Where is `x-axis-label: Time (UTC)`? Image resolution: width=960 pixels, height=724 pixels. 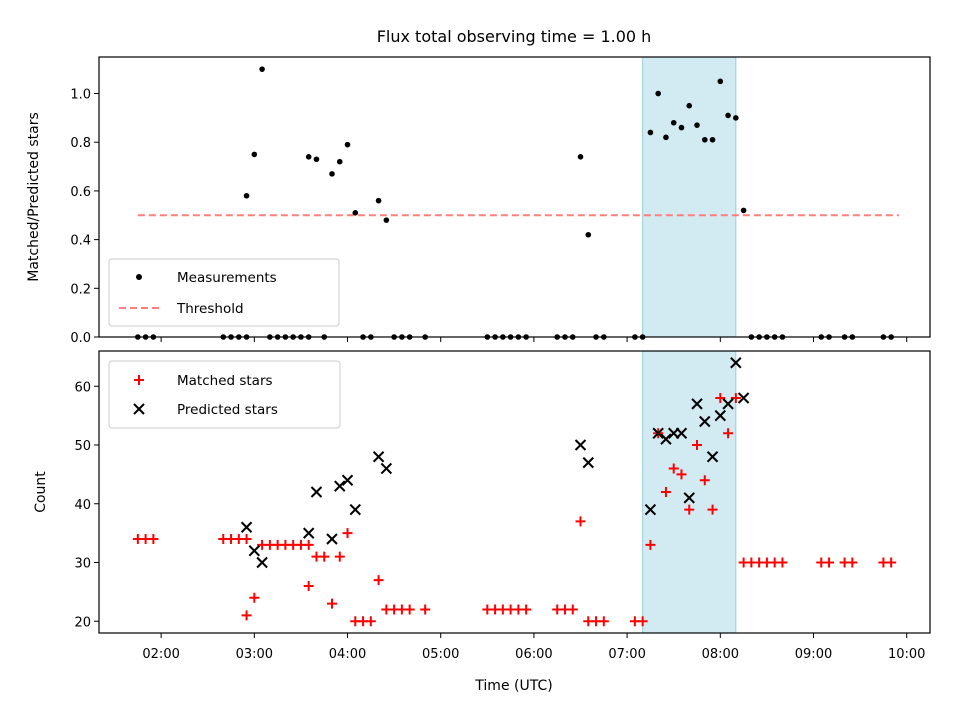 x-axis-label: Time (UTC) is located at coordinates (513, 686).